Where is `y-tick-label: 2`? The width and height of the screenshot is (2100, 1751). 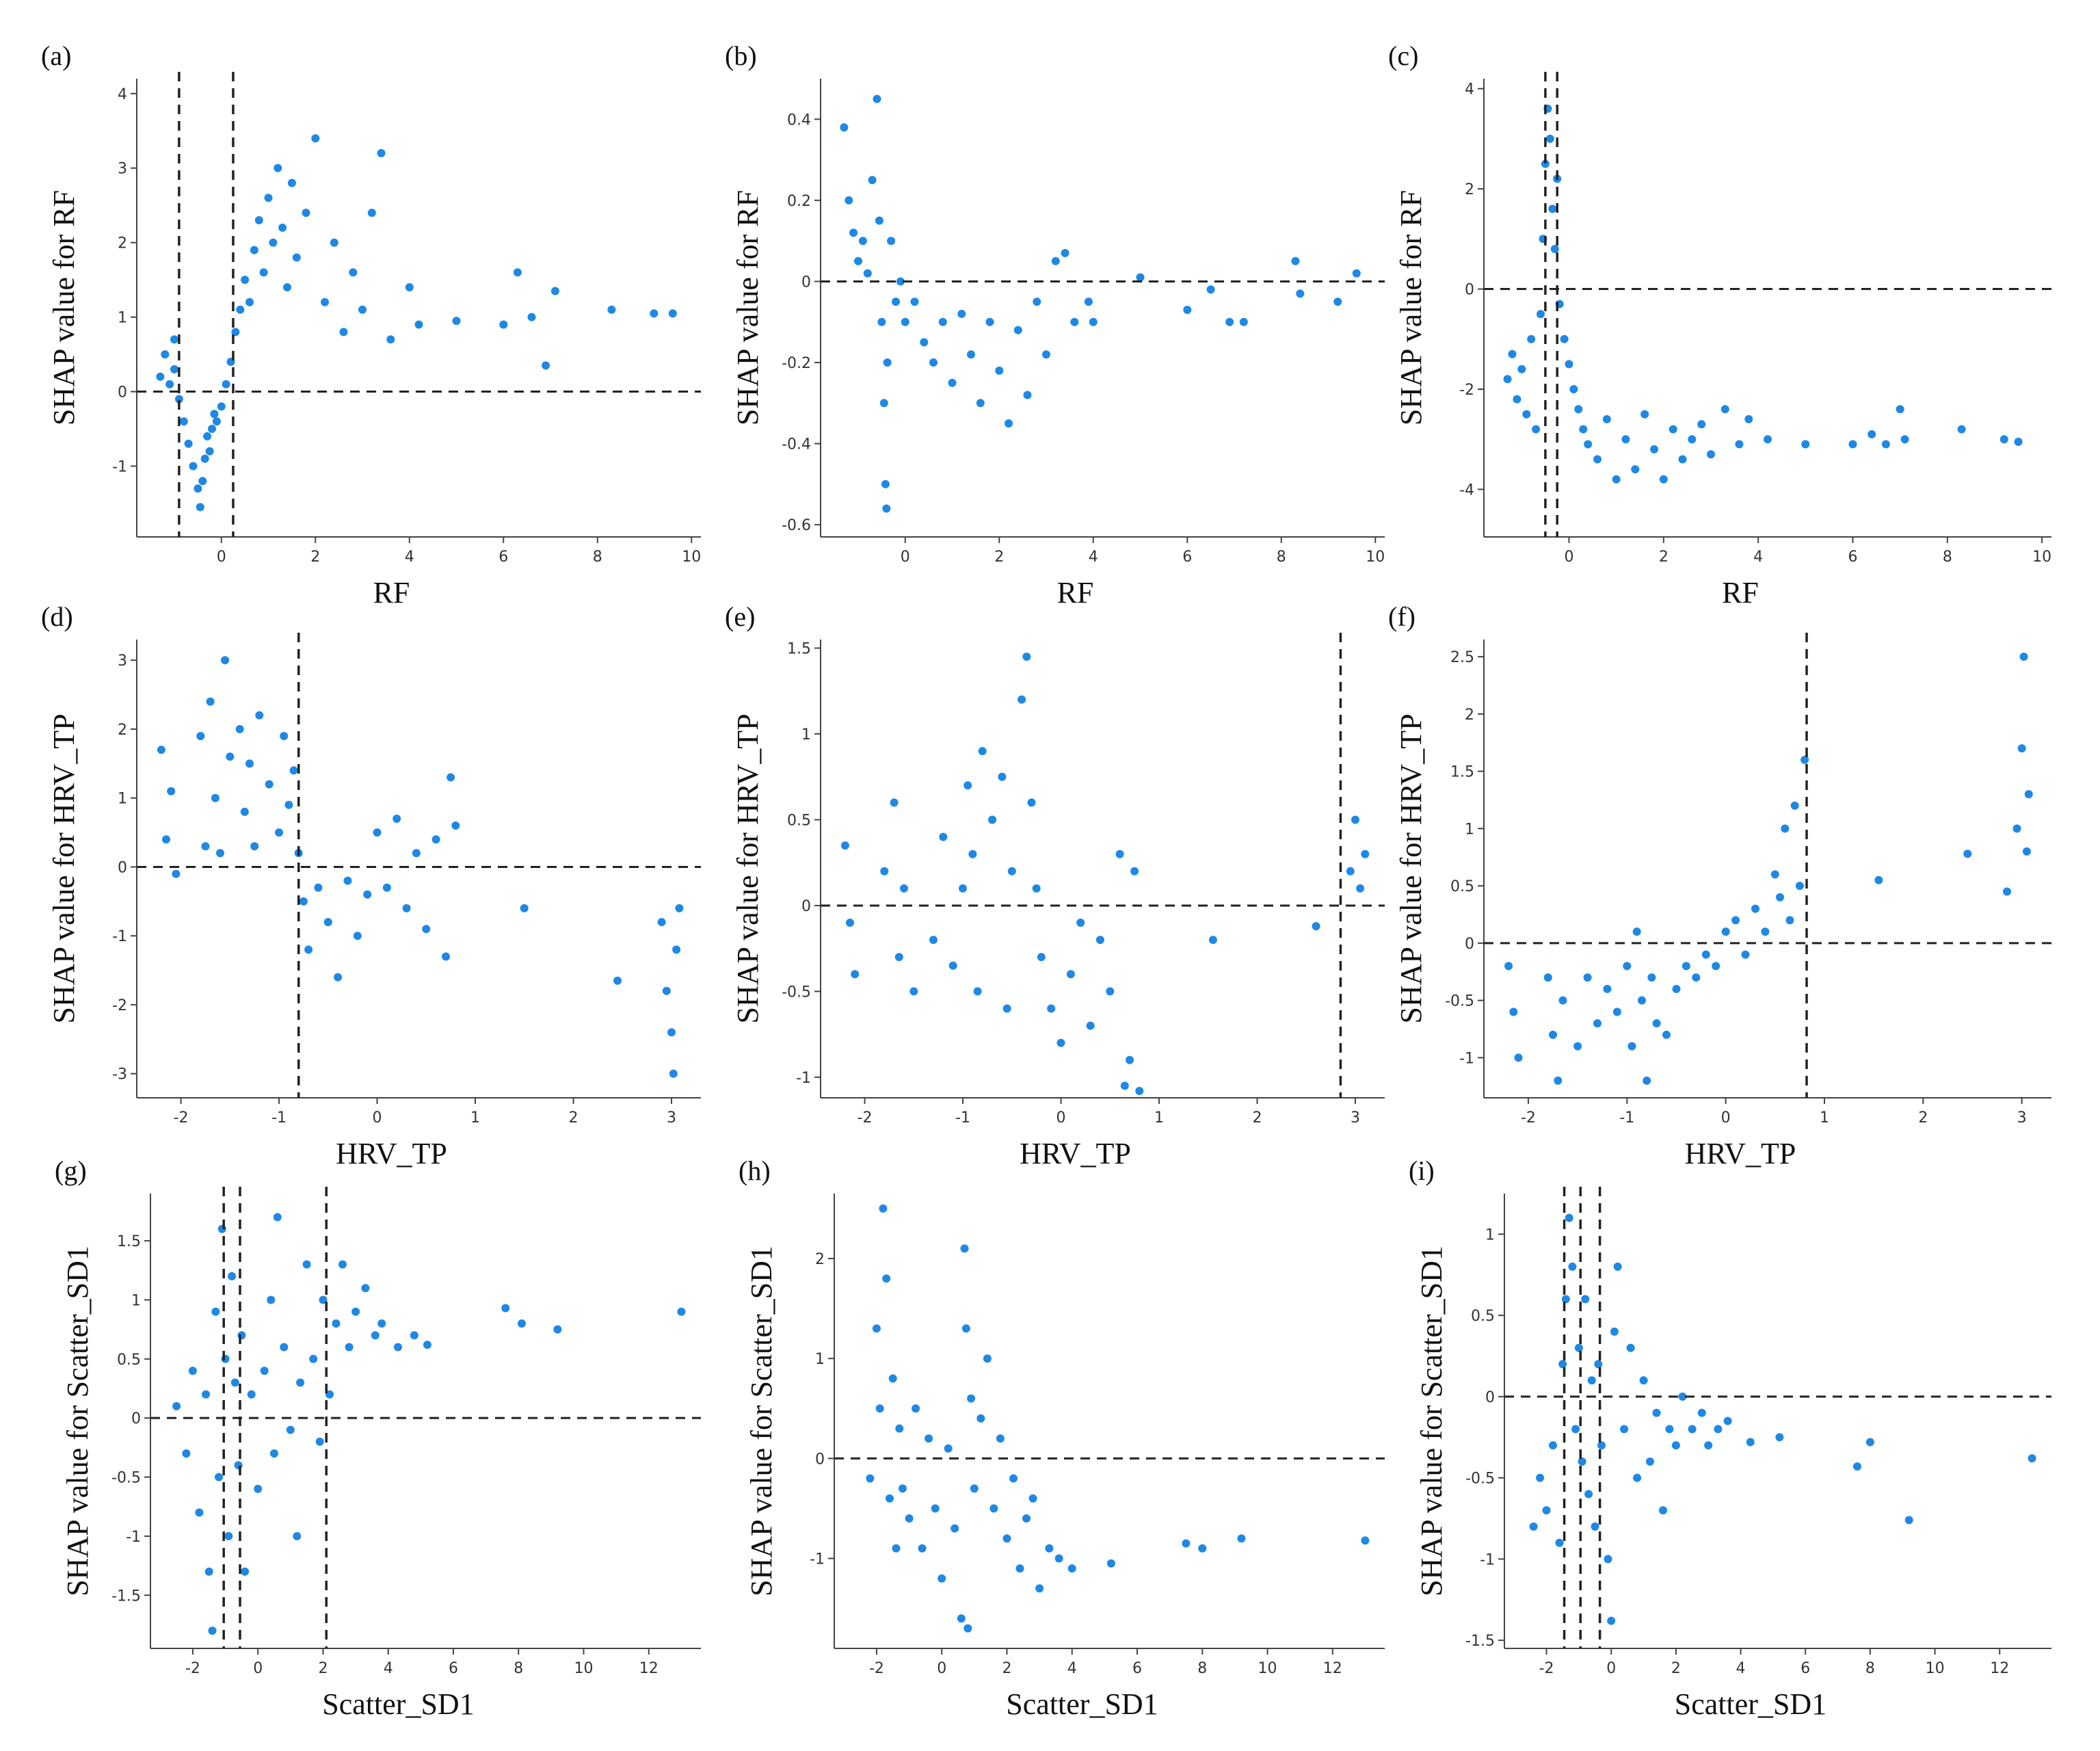
y-tick-label: 2 is located at coordinates (122, 243).